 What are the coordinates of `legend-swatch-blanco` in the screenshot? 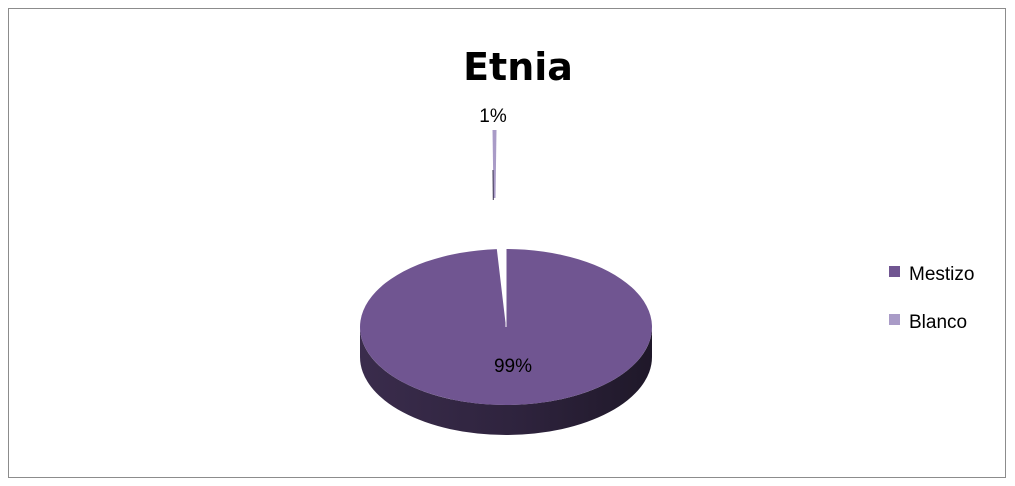 It's located at (894, 319).